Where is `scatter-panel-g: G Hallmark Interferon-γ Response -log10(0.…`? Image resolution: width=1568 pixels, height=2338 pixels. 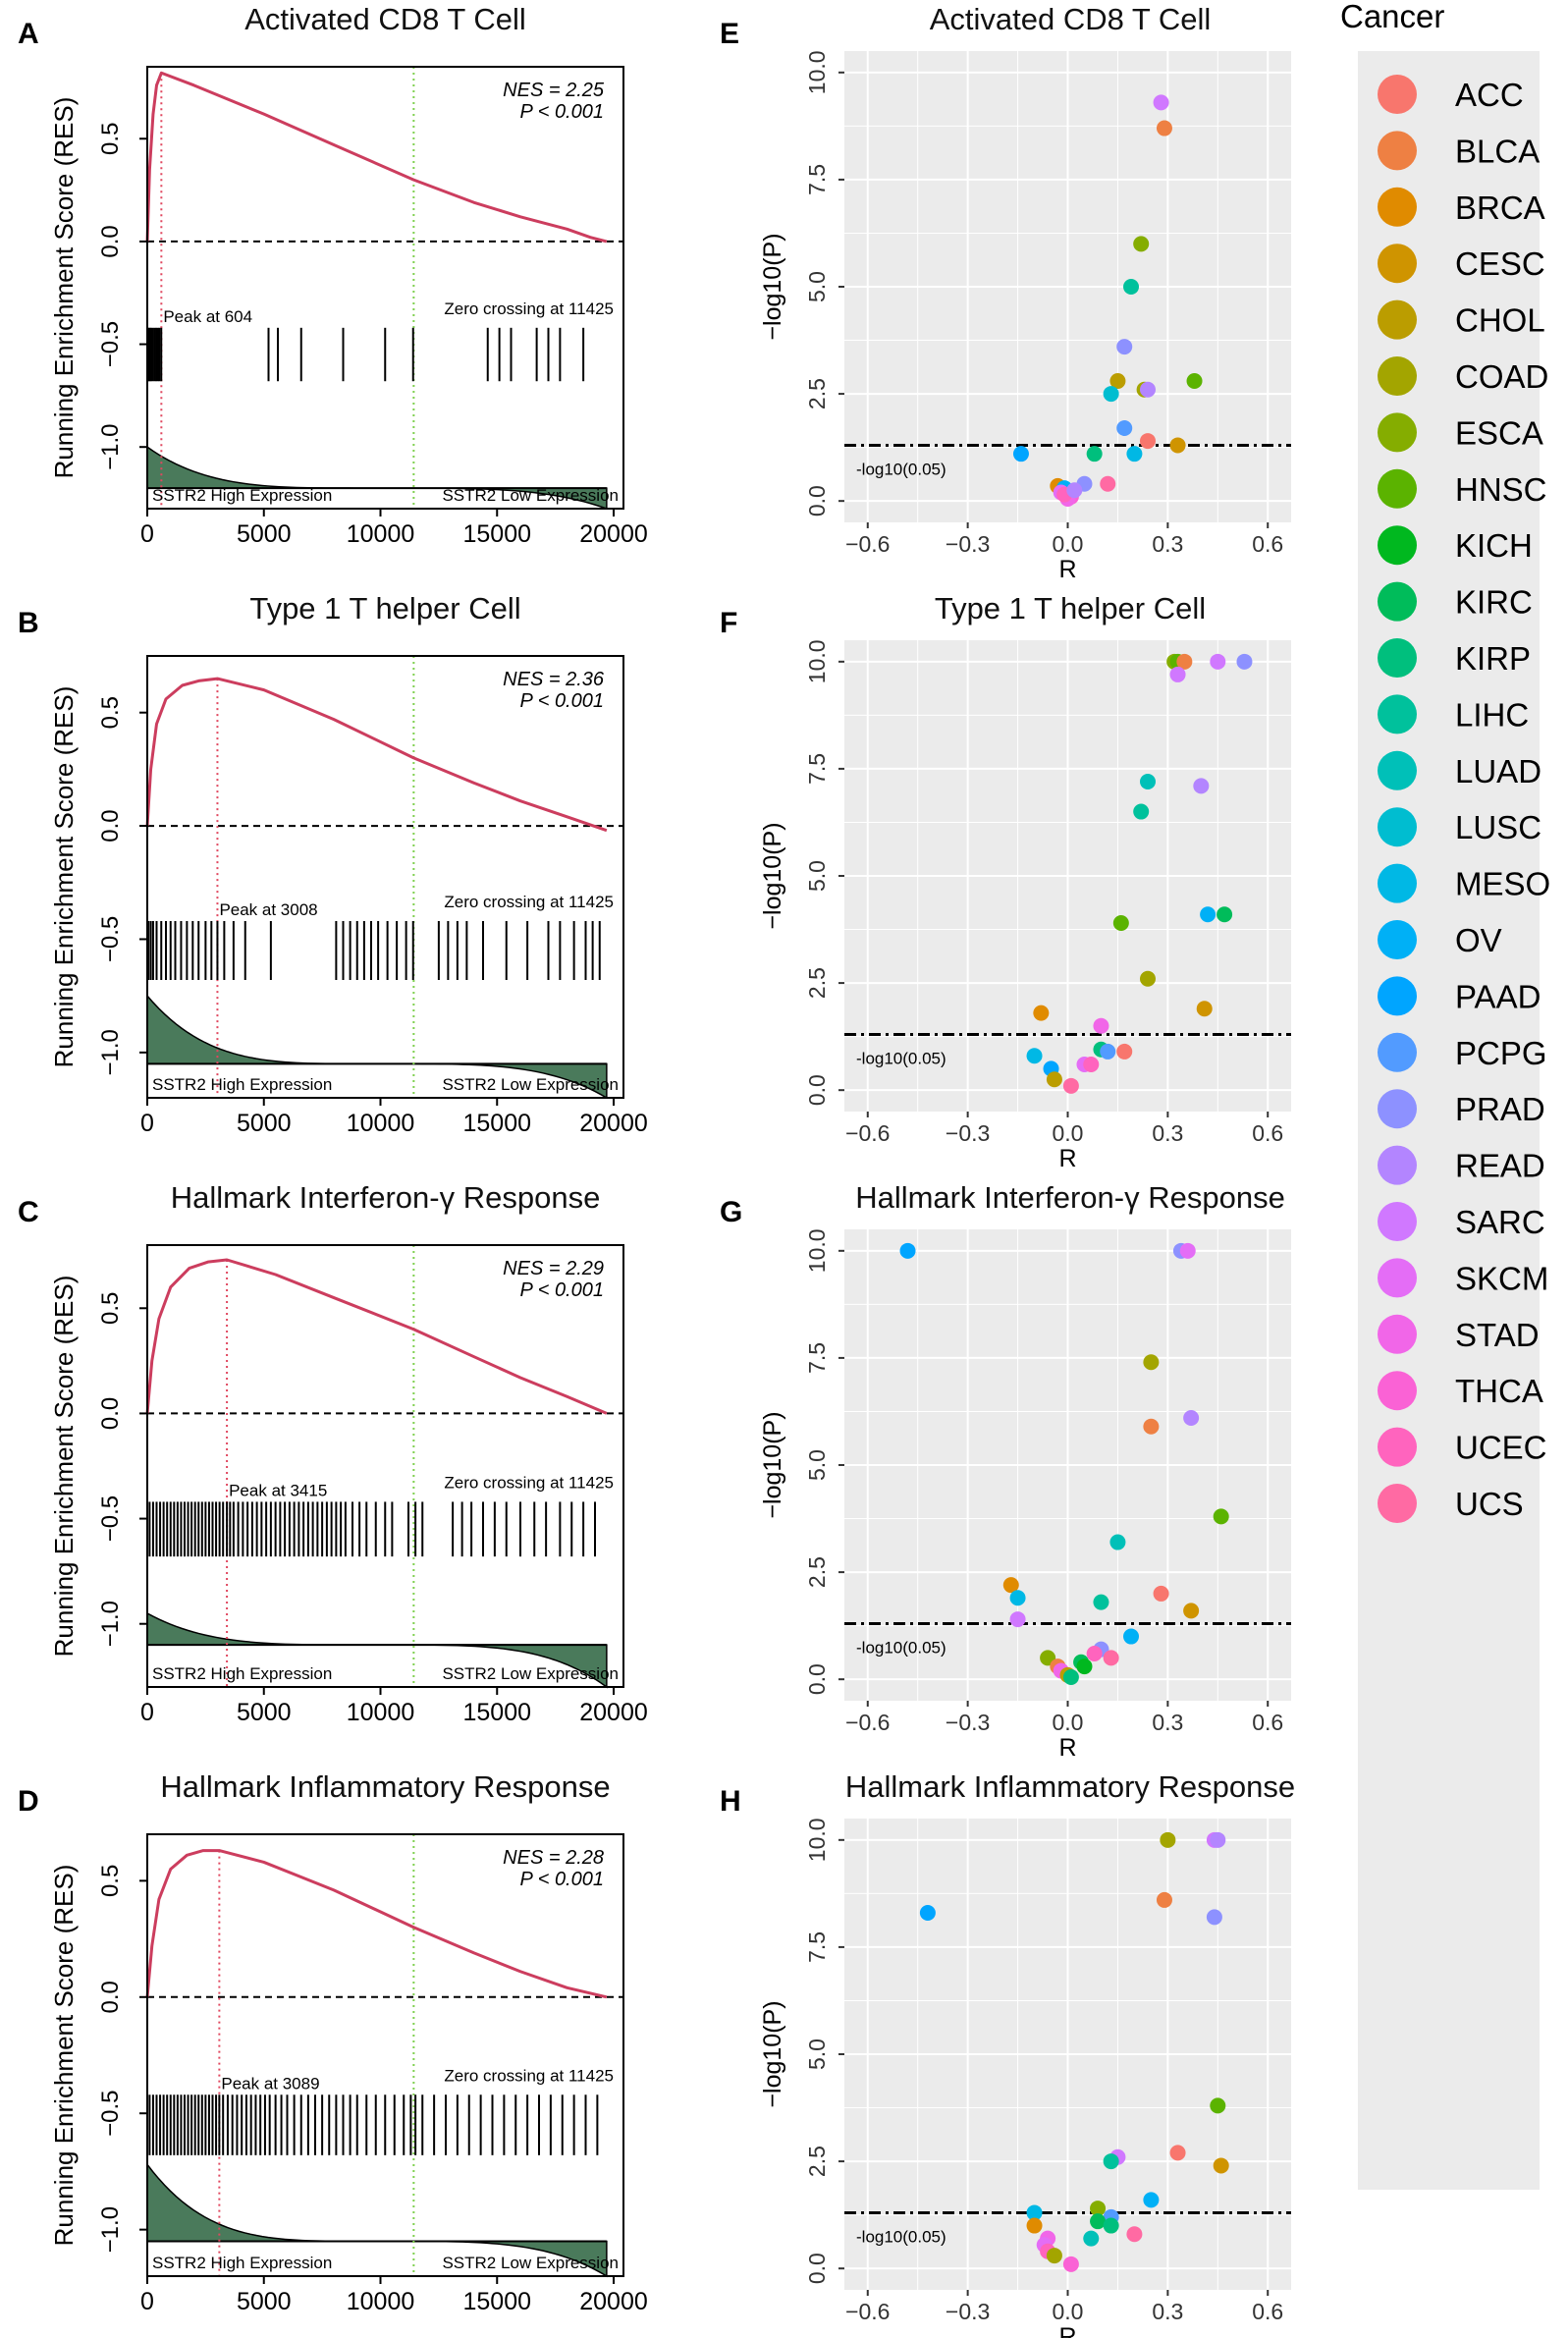
scatter-panel-g: G Hallmark Interferon-γ Response -log10(0.… is located at coordinates (1005, 1471).